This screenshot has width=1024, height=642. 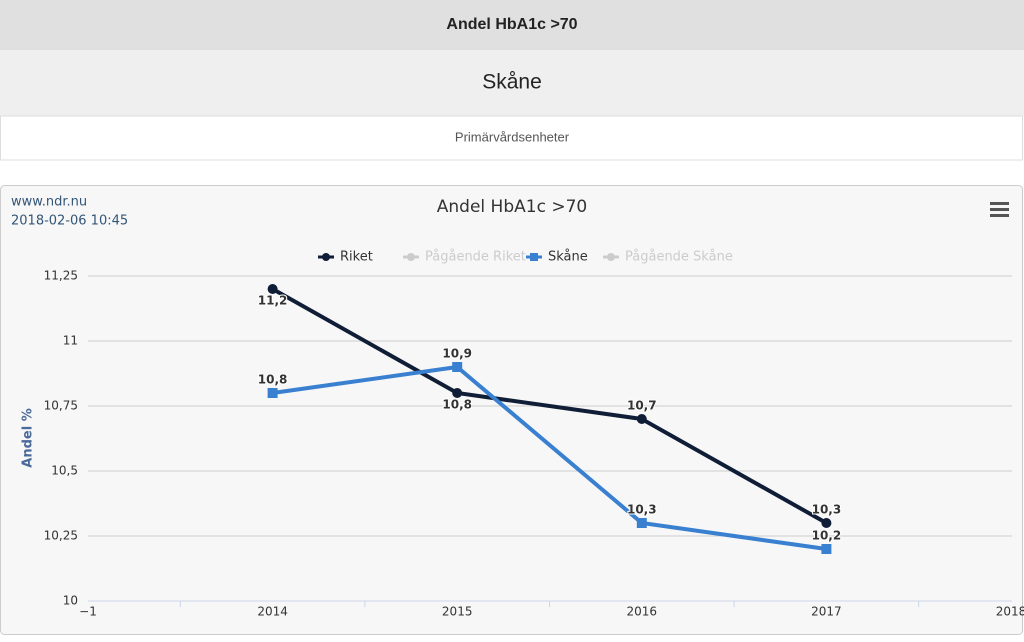 What do you see at coordinates (568, 257) in the screenshot?
I see `legend-label: Skåne` at bounding box center [568, 257].